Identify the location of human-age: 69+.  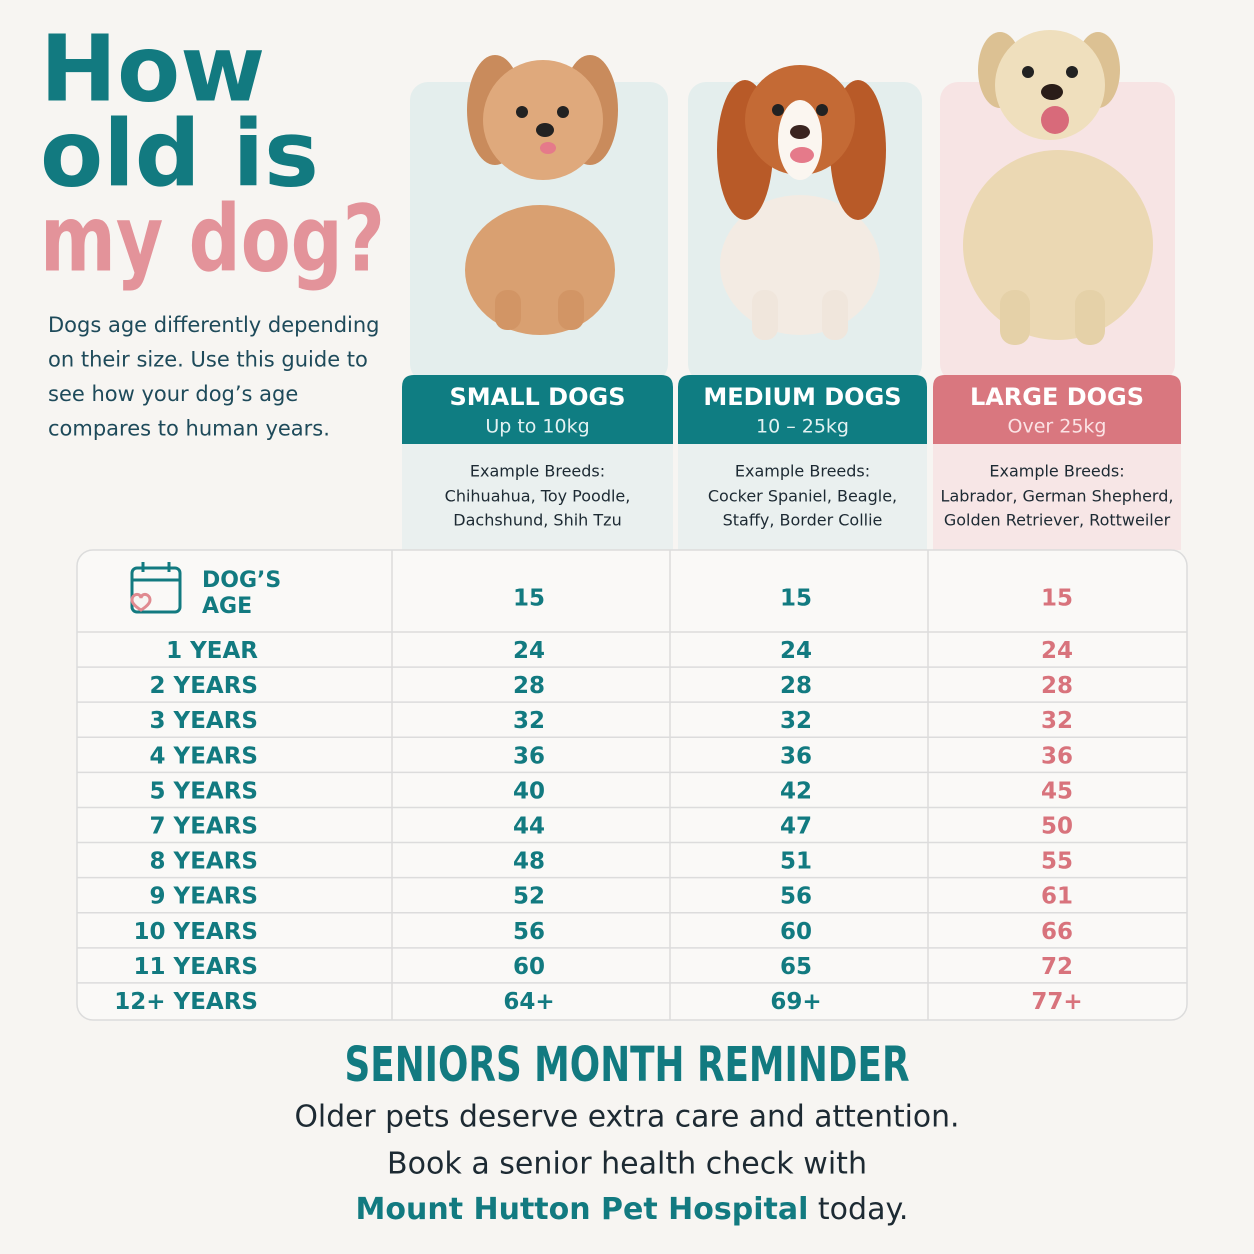
(795, 1002).